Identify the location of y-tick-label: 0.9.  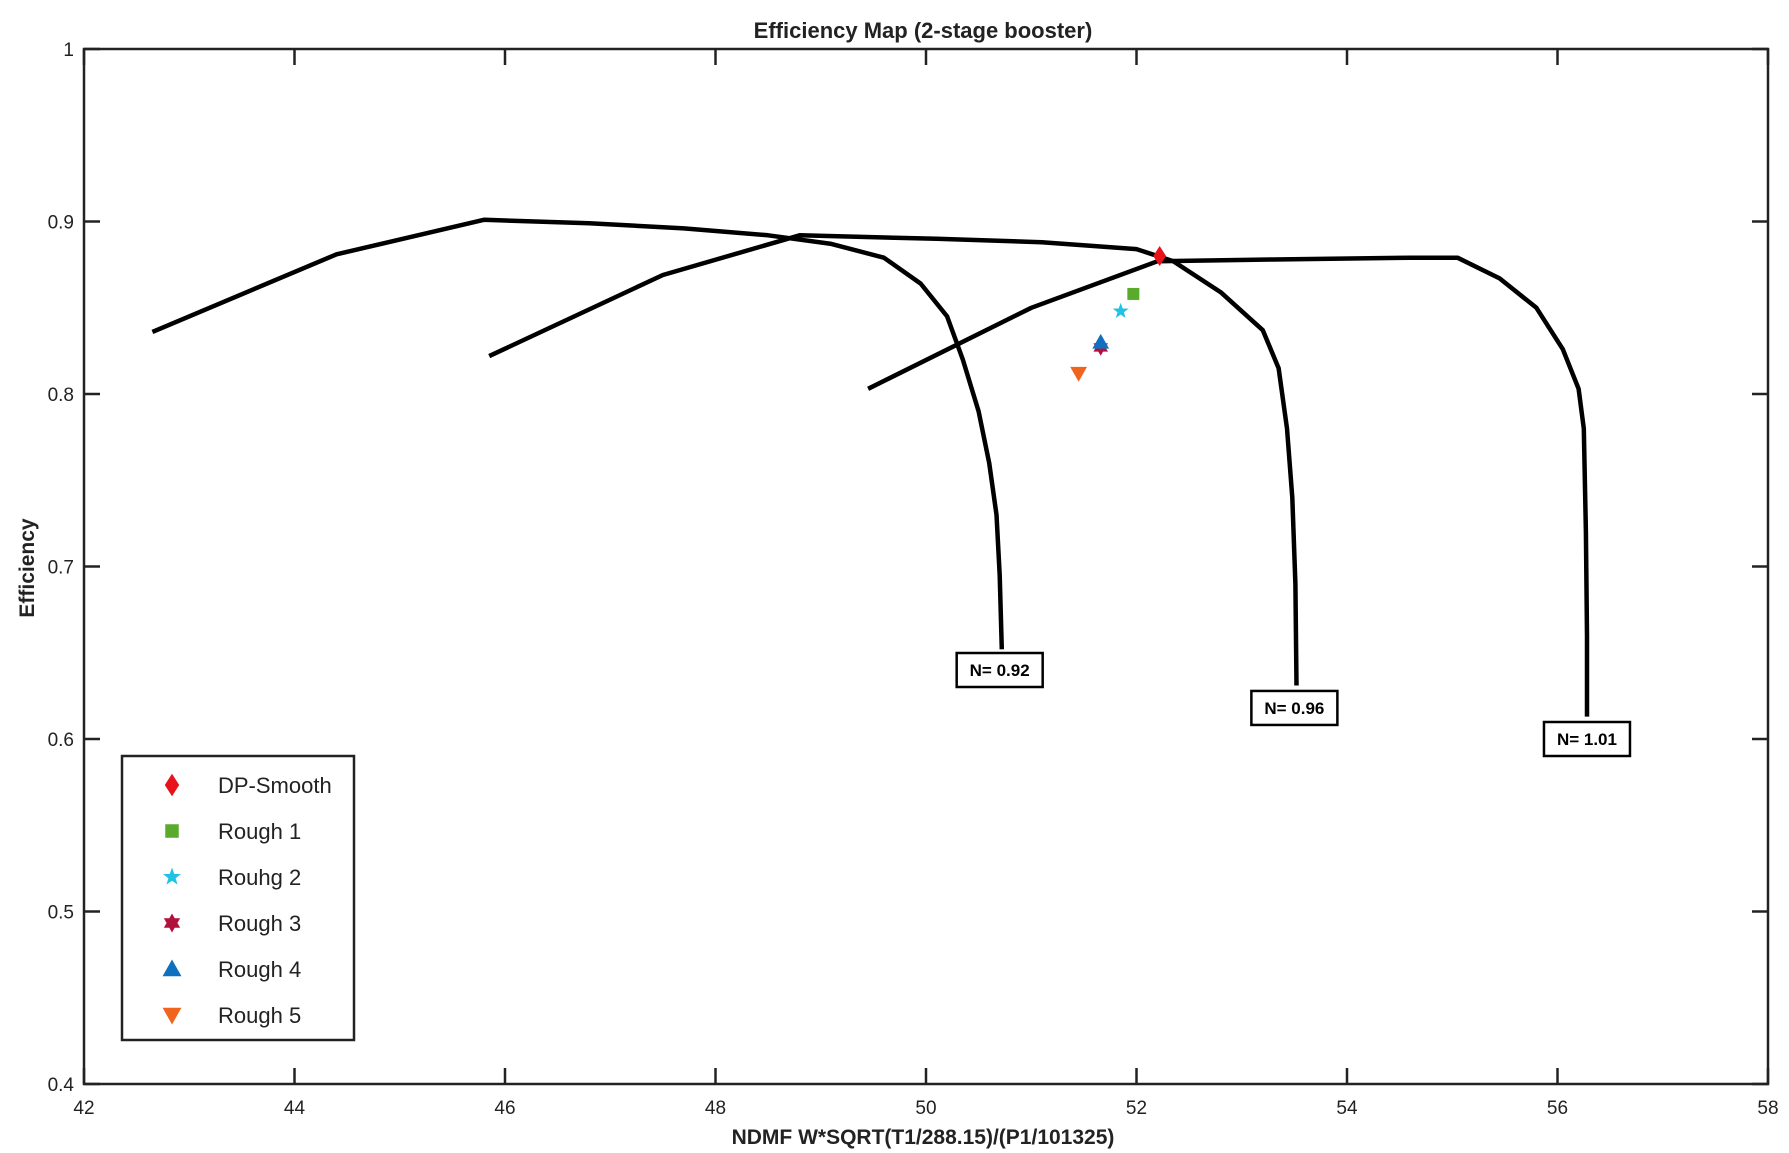
(61, 223).